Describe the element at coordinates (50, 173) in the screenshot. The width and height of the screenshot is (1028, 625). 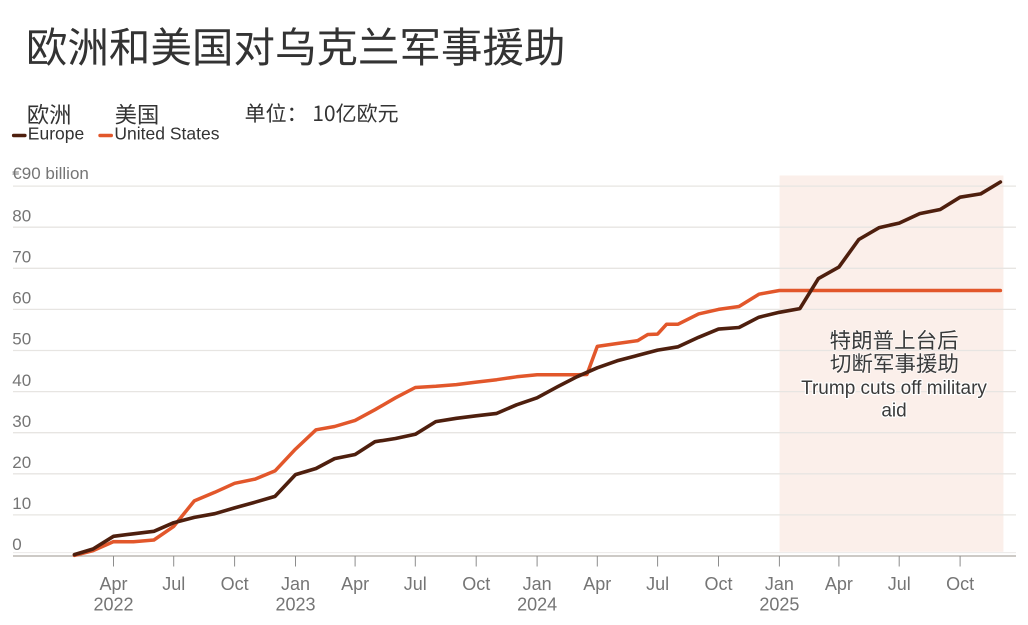
I see `svg-text: €90 billion` at that location.